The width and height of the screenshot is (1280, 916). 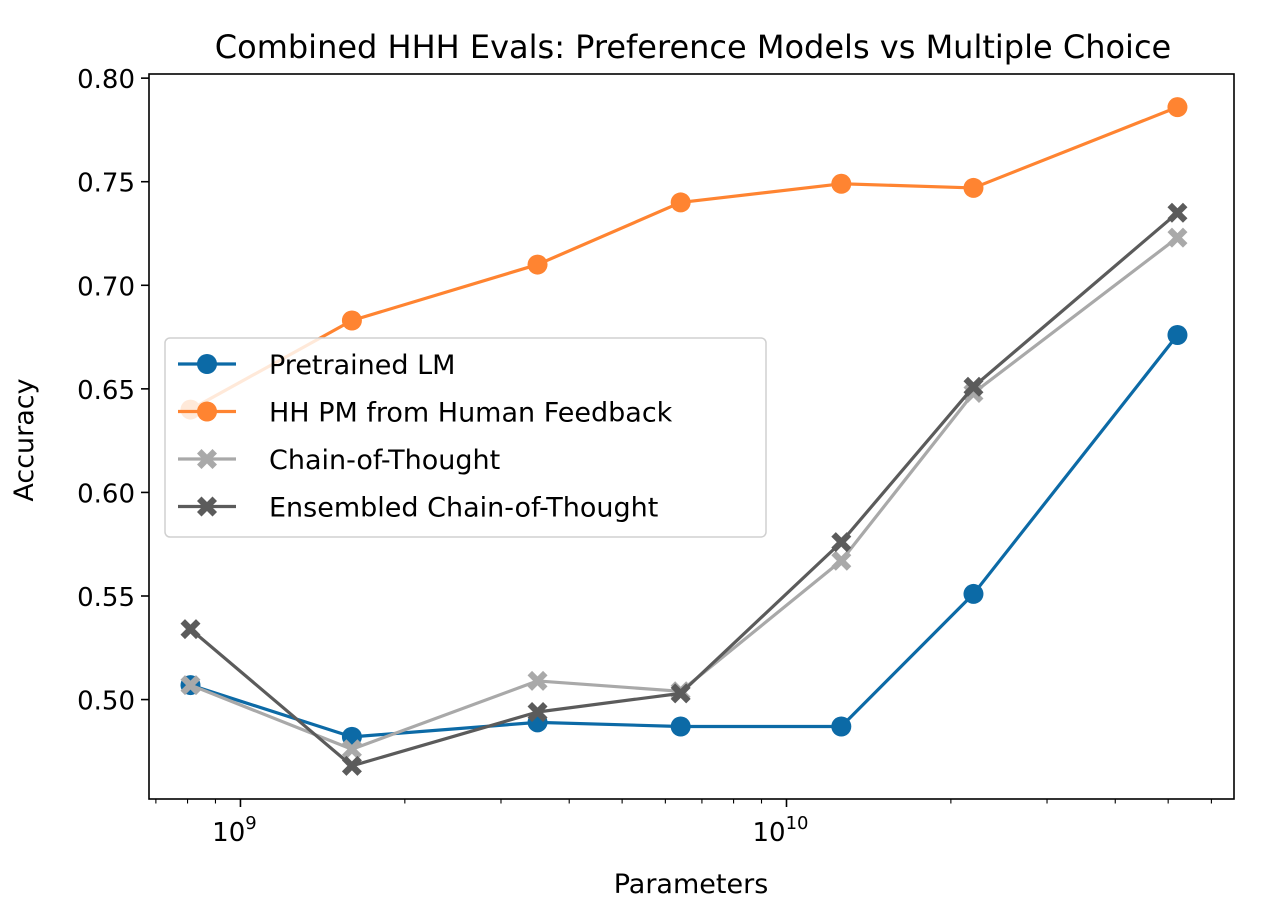 I want to click on y-tick-label: 0.80, so click(x=106, y=80).